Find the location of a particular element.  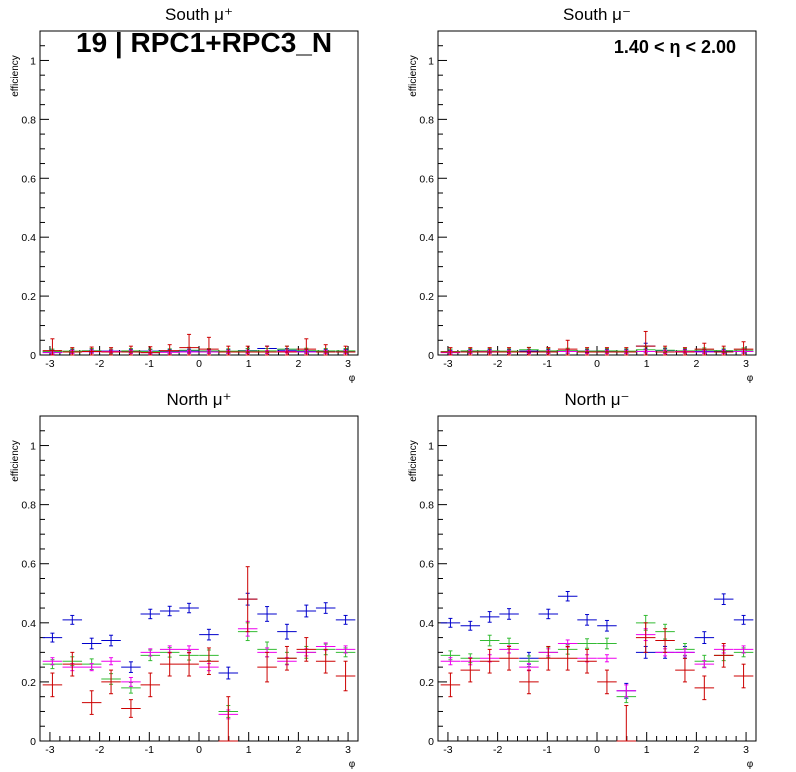

panel-title: South μ⁻ is located at coordinates (597, 14).